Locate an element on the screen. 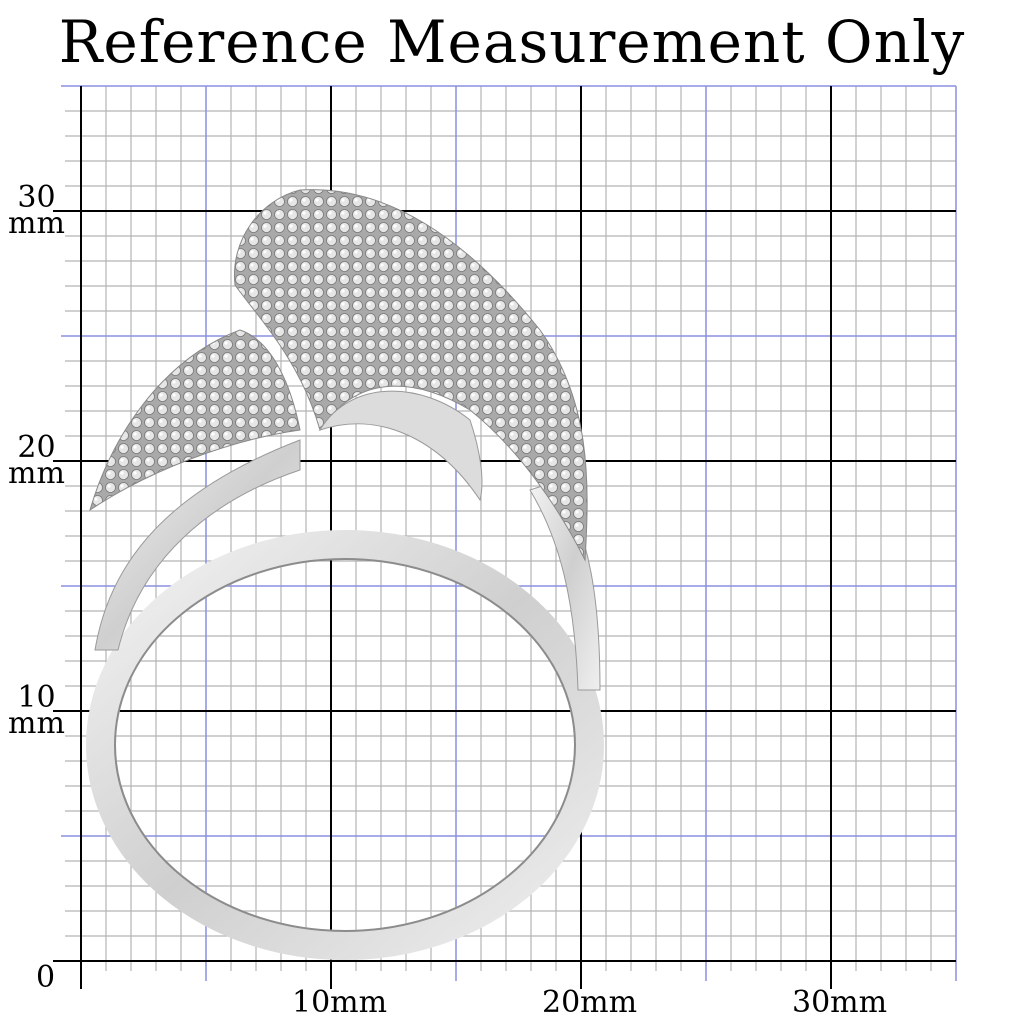 The height and width of the screenshot is (1024, 1024). y-label-10: 10 mm is located at coordinates (36, 711).